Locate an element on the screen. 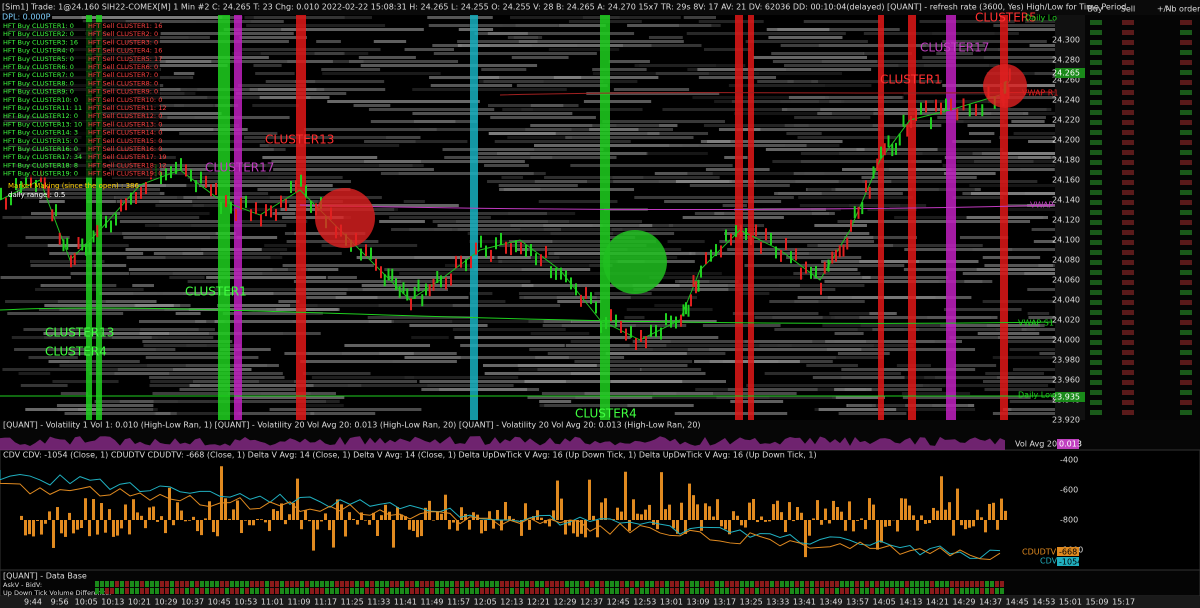  cdudtv-line is located at coordinates (500, 520).